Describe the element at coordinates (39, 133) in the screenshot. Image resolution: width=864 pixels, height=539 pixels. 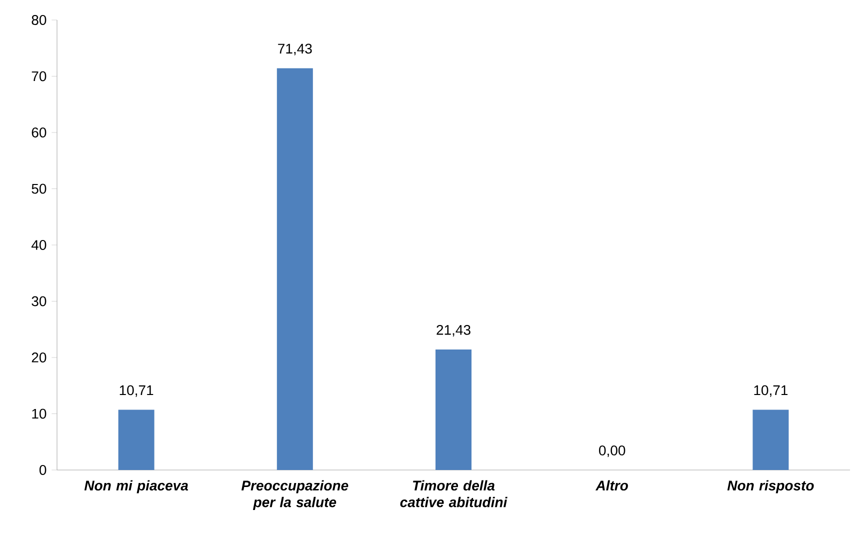
I see `y-tick-label: 60` at that location.